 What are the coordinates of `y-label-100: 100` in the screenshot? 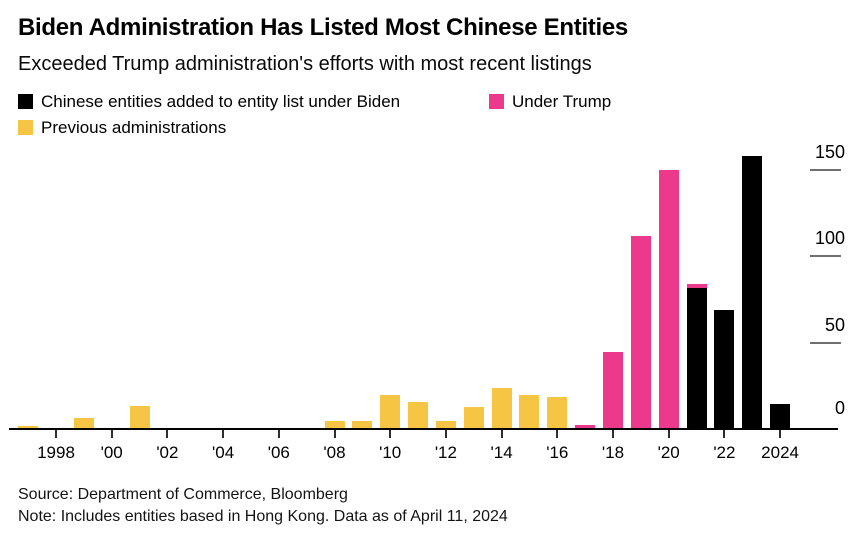 It's located at (829, 238).